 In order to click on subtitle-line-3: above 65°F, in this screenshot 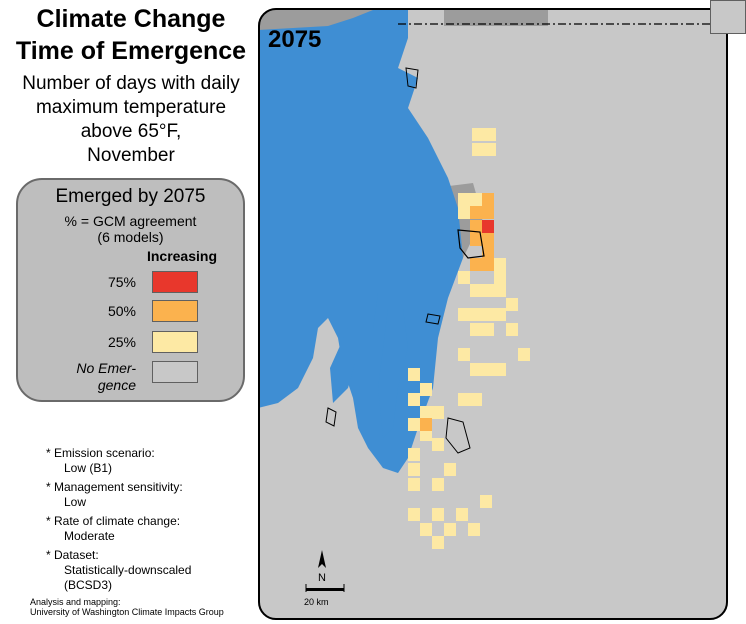, I will do `click(131, 131)`.